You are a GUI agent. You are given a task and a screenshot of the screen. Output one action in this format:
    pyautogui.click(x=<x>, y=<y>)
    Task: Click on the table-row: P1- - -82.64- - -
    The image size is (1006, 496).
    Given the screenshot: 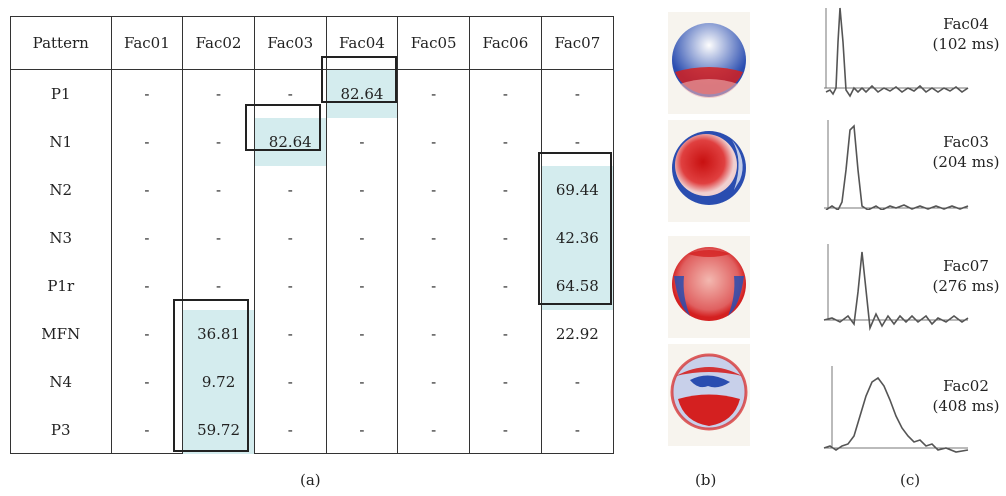 What is the action you would take?
    pyautogui.click(x=312, y=93)
    